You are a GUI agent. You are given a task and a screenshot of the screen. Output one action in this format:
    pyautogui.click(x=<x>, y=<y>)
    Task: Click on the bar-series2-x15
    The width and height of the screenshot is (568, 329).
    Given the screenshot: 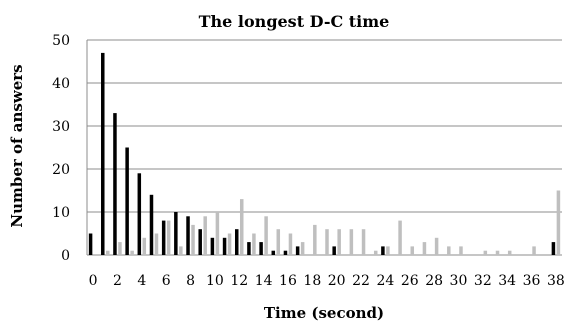 What is the action you would take?
    pyautogui.click(x=278, y=242)
    